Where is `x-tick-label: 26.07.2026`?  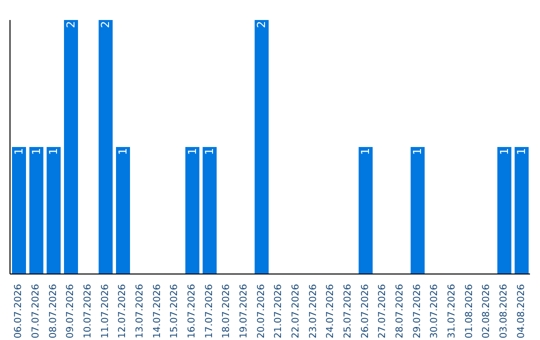
x-tick-label: 26.07.2026 is located at coordinates (365, 311).